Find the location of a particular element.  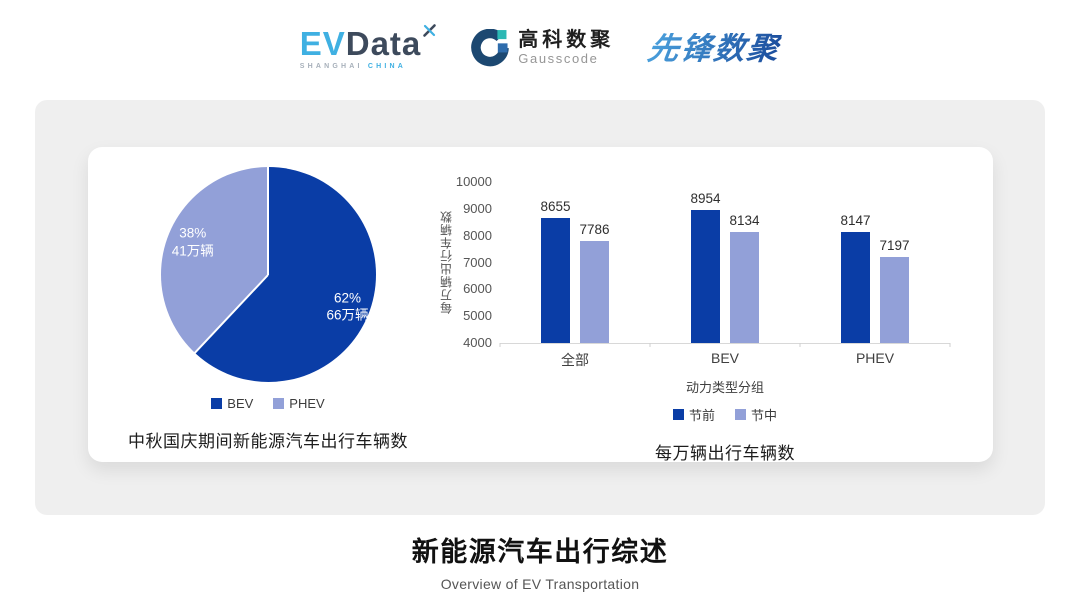

bar-group: 8655 7786 is located at coordinates (575, 262).